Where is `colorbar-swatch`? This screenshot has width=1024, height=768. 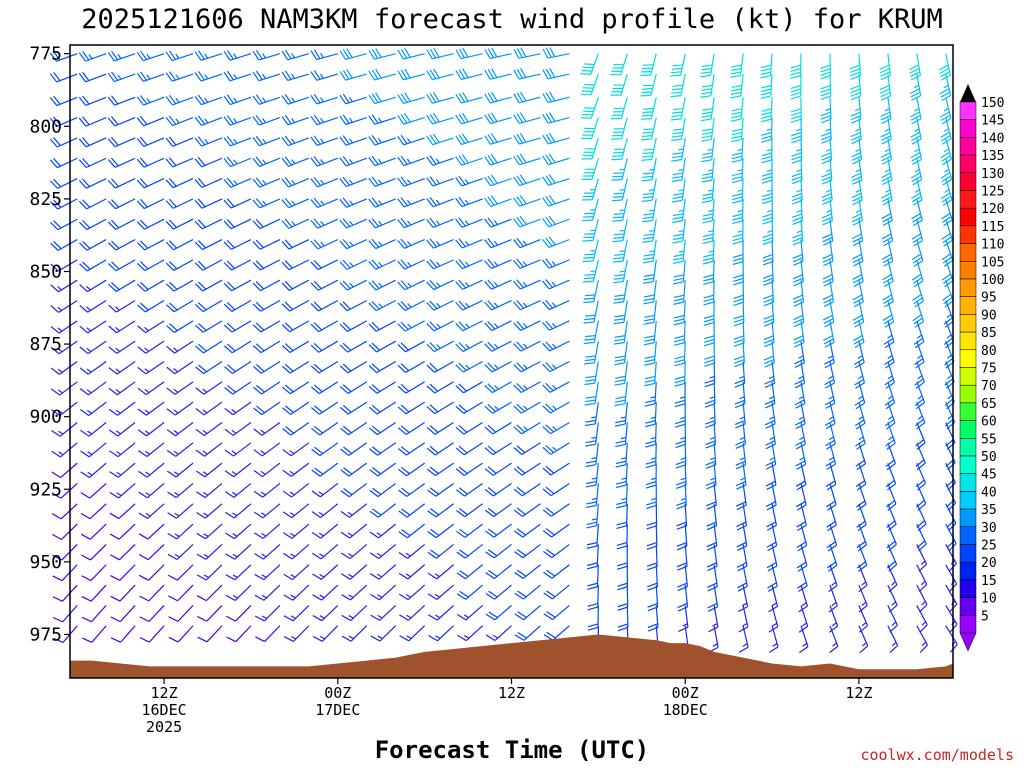 colorbar-swatch is located at coordinates (968, 270).